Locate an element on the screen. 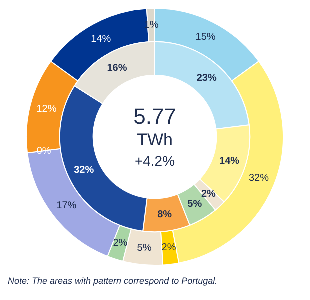 The image size is (310, 300). data-label: 16% is located at coordinates (117, 68).